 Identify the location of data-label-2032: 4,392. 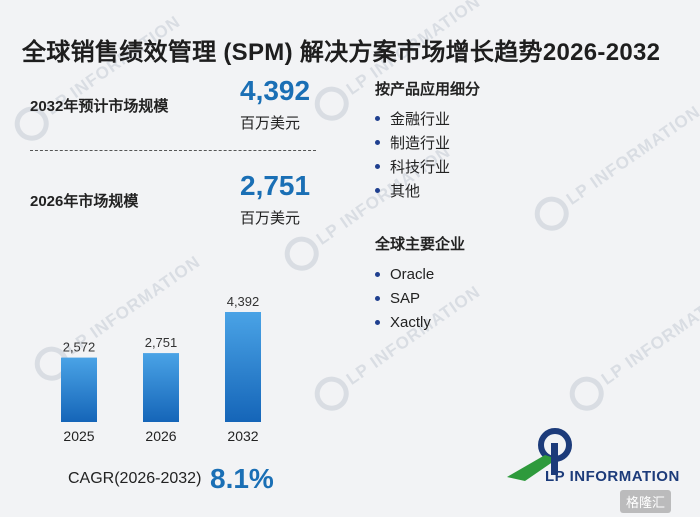
(243, 301).